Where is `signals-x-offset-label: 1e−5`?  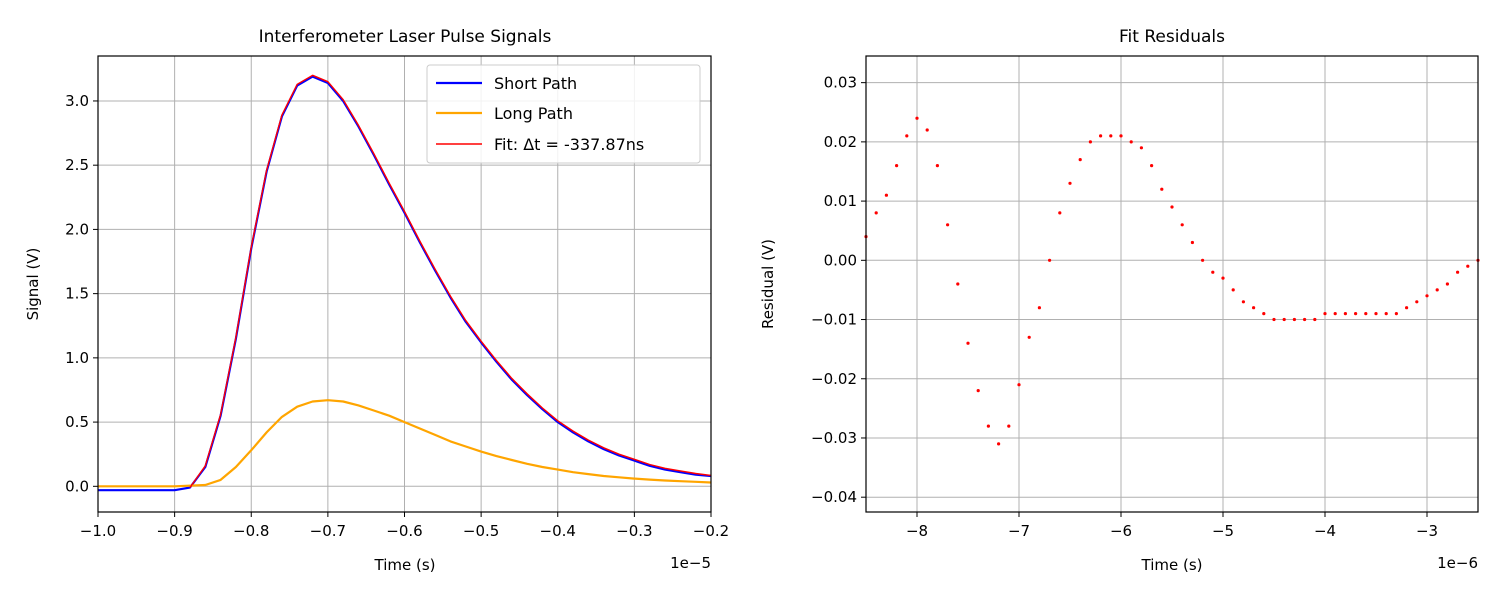
signals-x-offset-label: 1e−5 is located at coordinates (690, 563).